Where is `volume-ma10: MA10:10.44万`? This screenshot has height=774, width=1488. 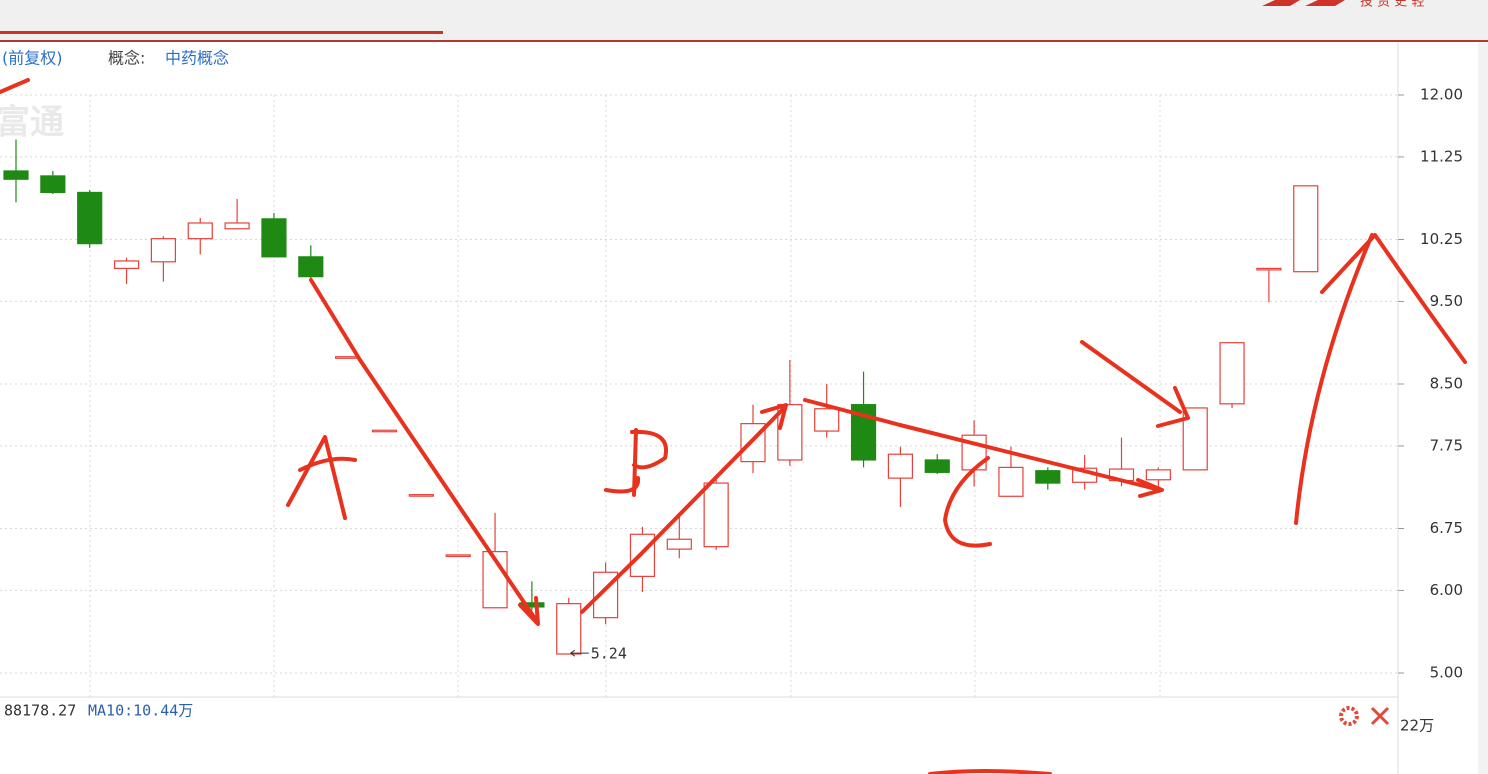
volume-ma10: MA10:10.44万 is located at coordinates (140, 711).